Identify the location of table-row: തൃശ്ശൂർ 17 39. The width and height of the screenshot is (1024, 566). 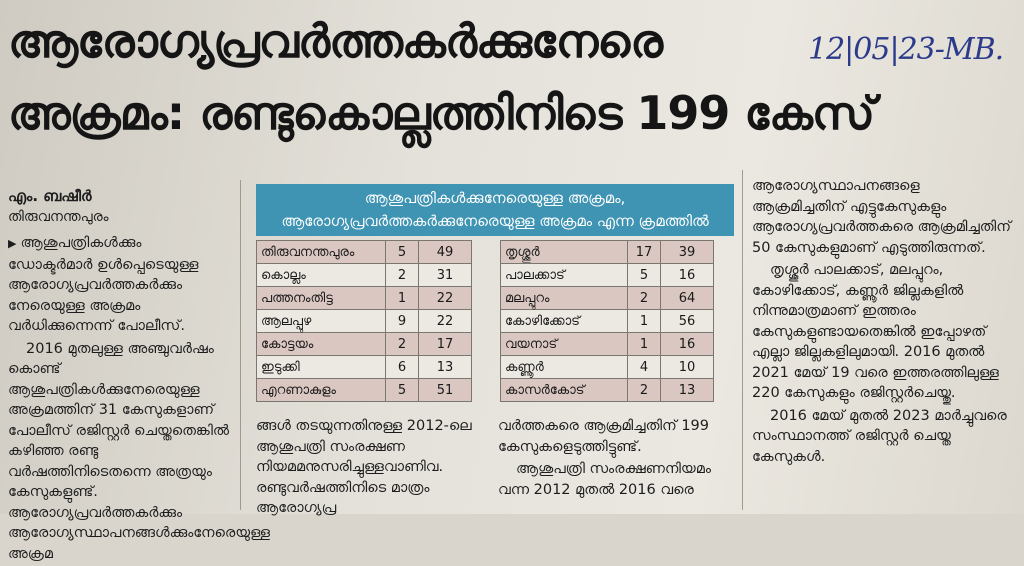
(607, 252).